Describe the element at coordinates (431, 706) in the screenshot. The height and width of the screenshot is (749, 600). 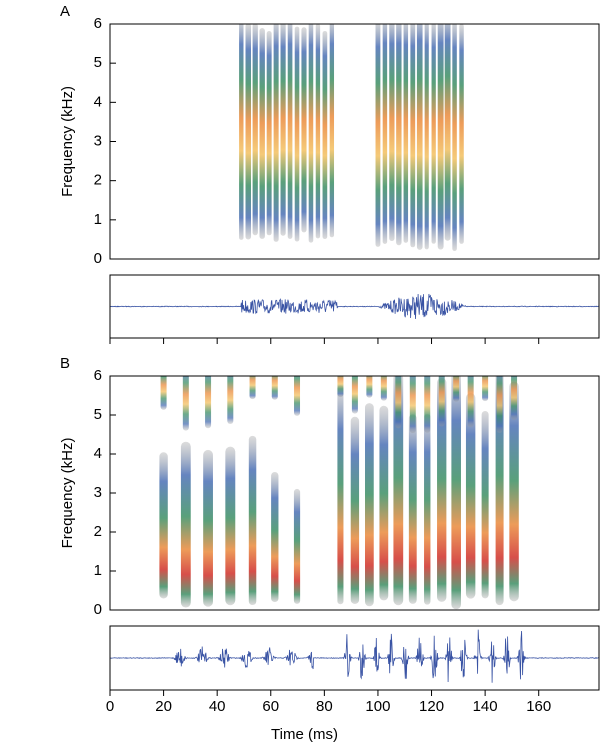
I see `x-tick-label: 120` at that location.